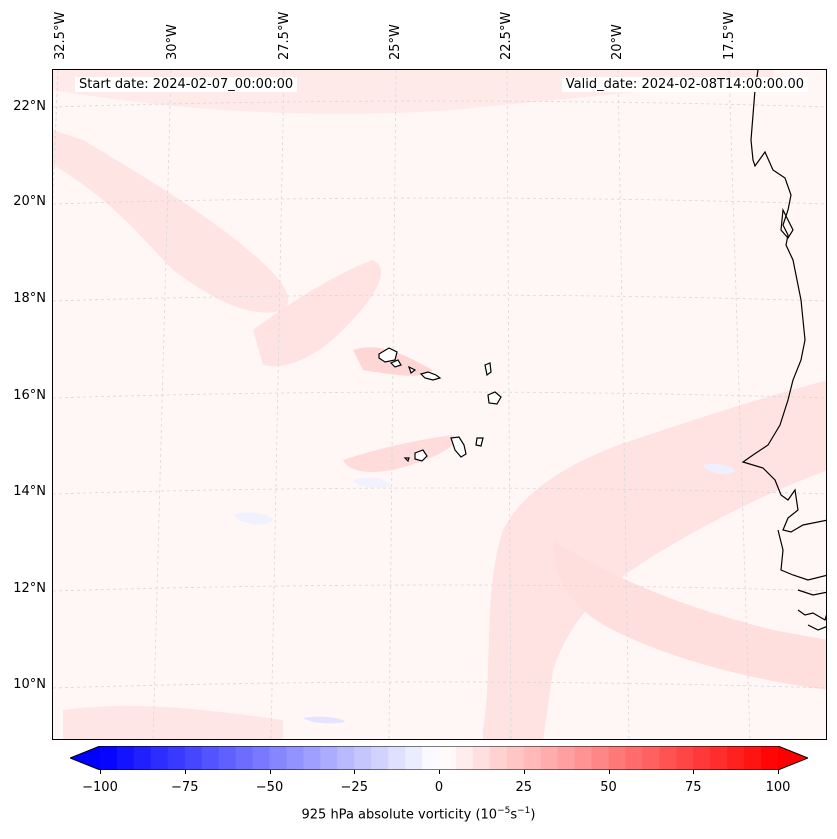  Describe the element at coordinates (284, 35) in the screenshot. I see `lon-label-27-5w: 27.5°W` at that location.